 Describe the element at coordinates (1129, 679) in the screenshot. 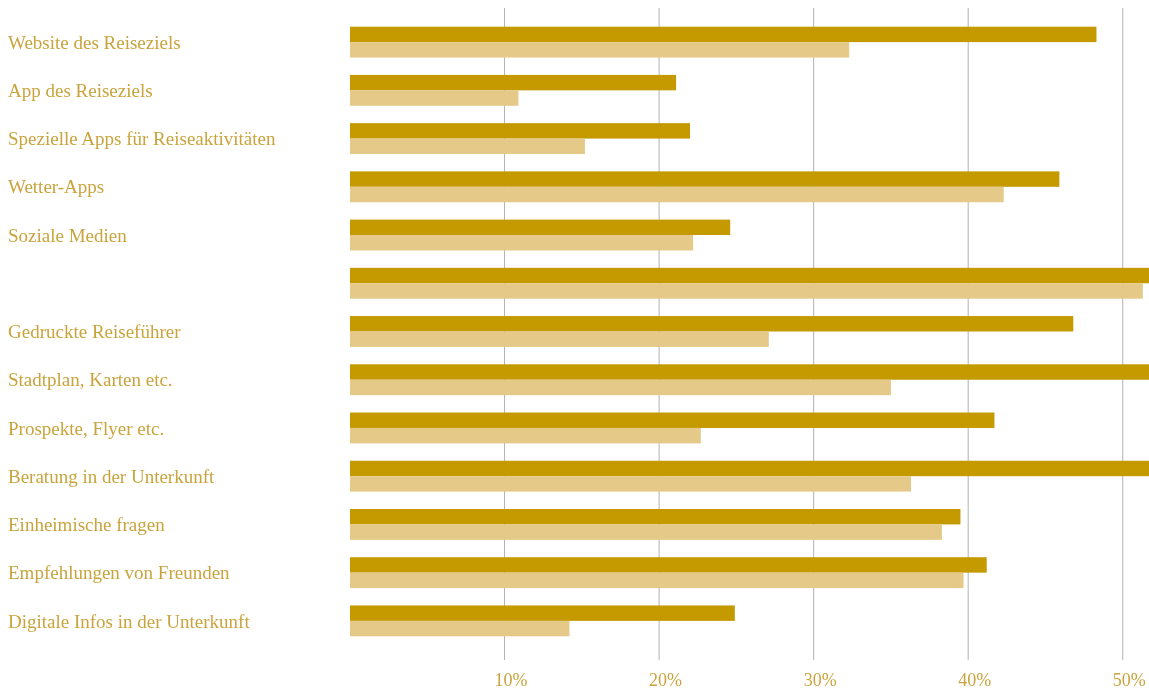

I see `x-tick-label: 50%` at that location.